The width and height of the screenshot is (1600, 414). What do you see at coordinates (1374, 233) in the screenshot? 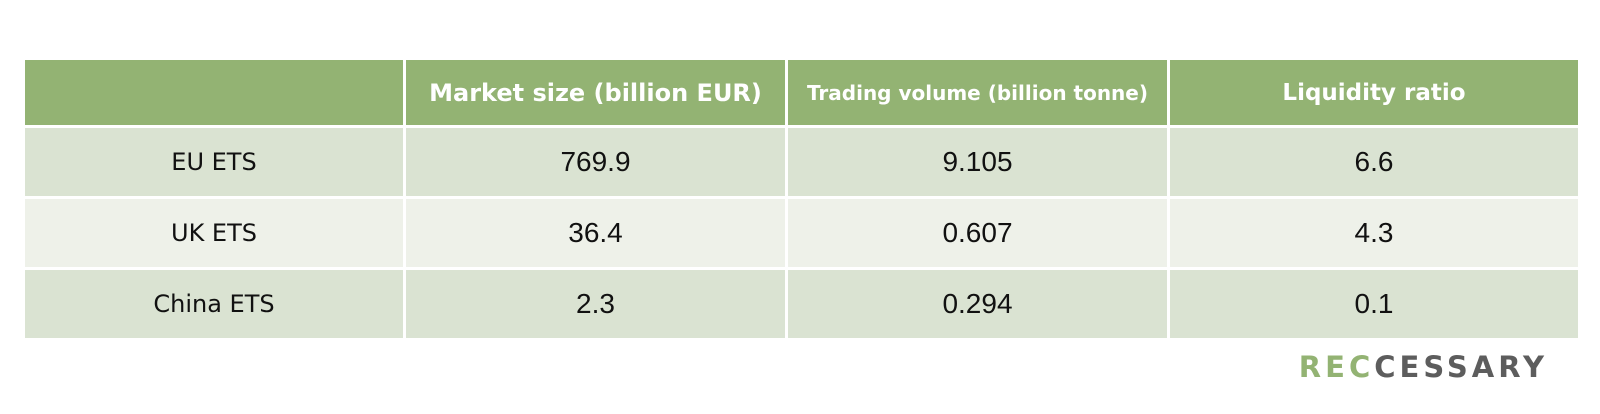
I see `liquidity-ratio-cell: 4.3` at bounding box center [1374, 233].